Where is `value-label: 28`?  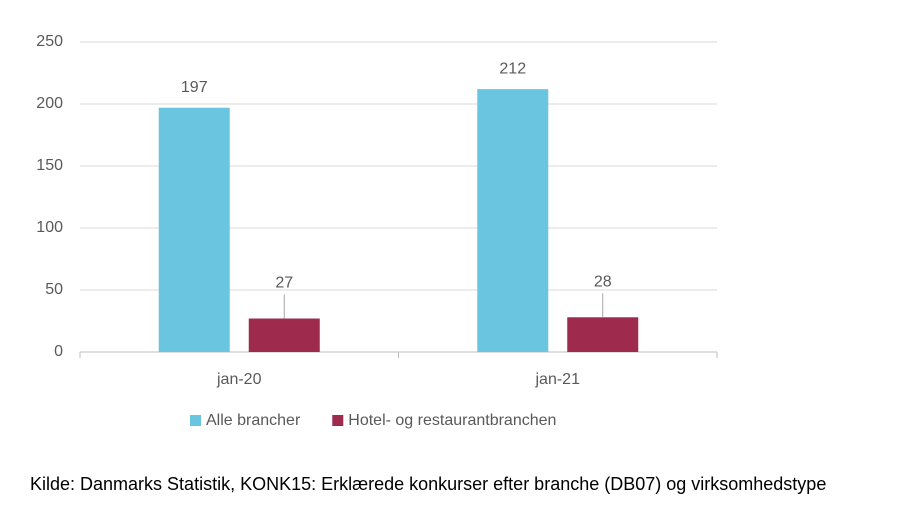 value-label: 28 is located at coordinates (603, 281).